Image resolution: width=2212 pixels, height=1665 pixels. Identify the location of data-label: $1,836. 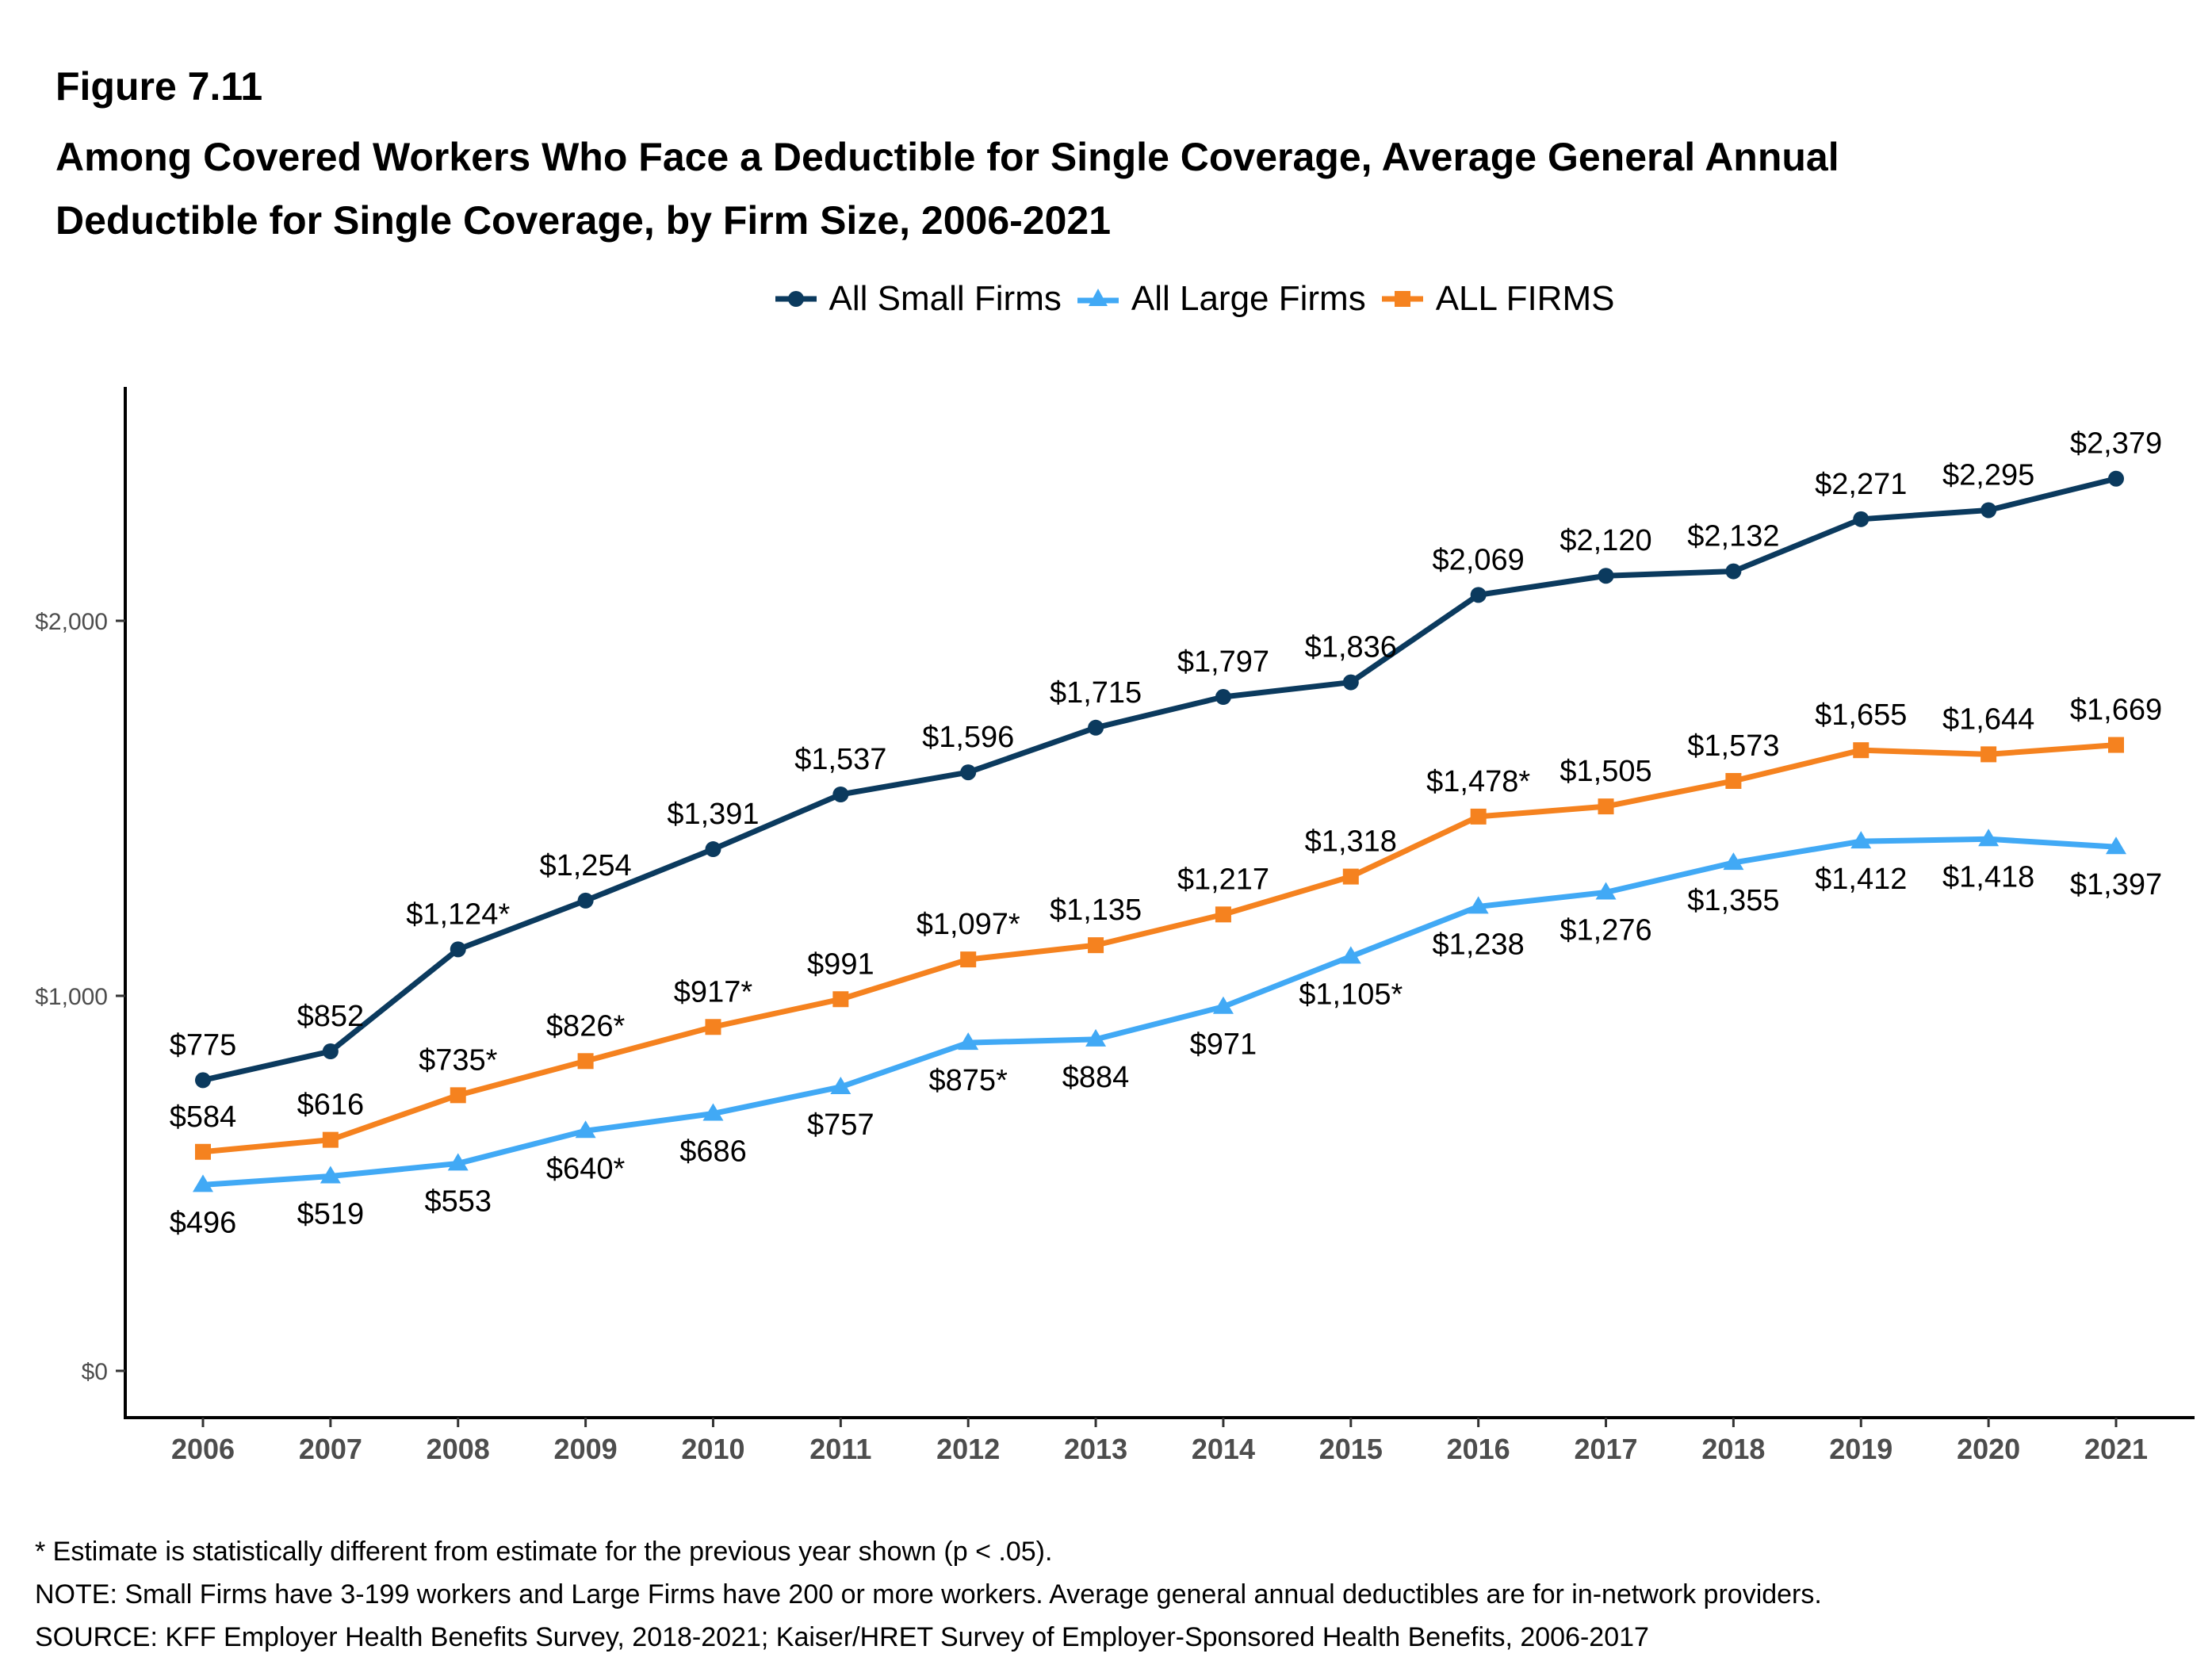
(1351, 647).